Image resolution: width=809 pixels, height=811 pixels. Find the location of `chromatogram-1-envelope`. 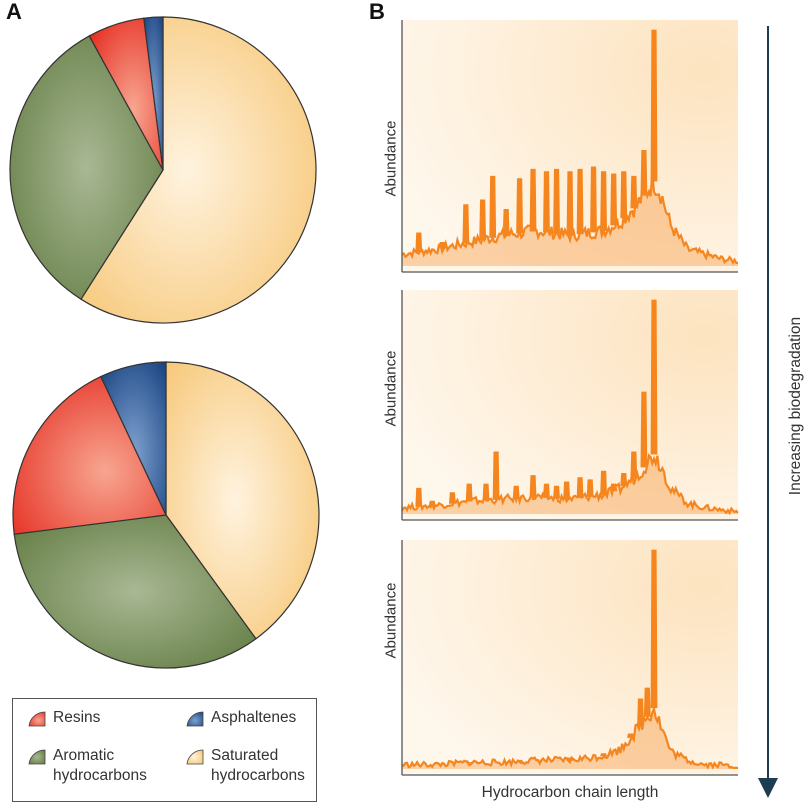

chromatogram-1-envelope is located at coordinates (570, 219).